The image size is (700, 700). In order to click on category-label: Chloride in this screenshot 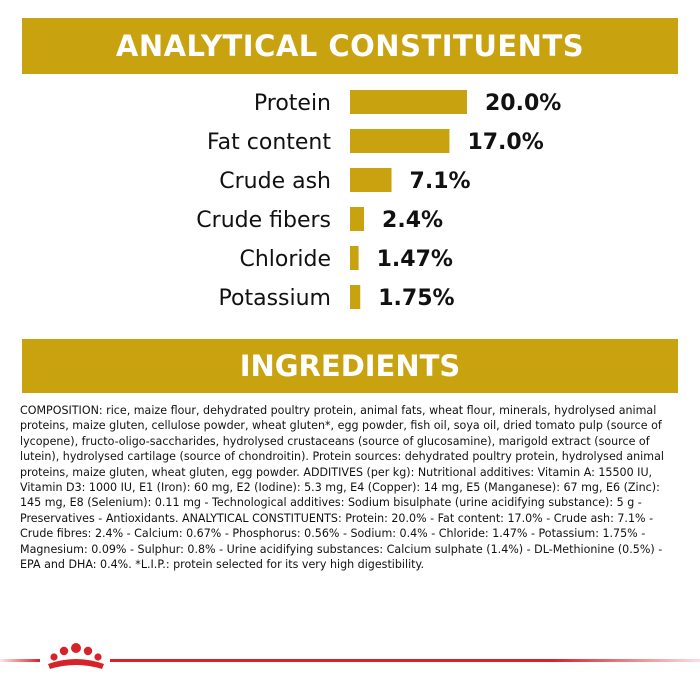, I will do `click(285, 259)`.